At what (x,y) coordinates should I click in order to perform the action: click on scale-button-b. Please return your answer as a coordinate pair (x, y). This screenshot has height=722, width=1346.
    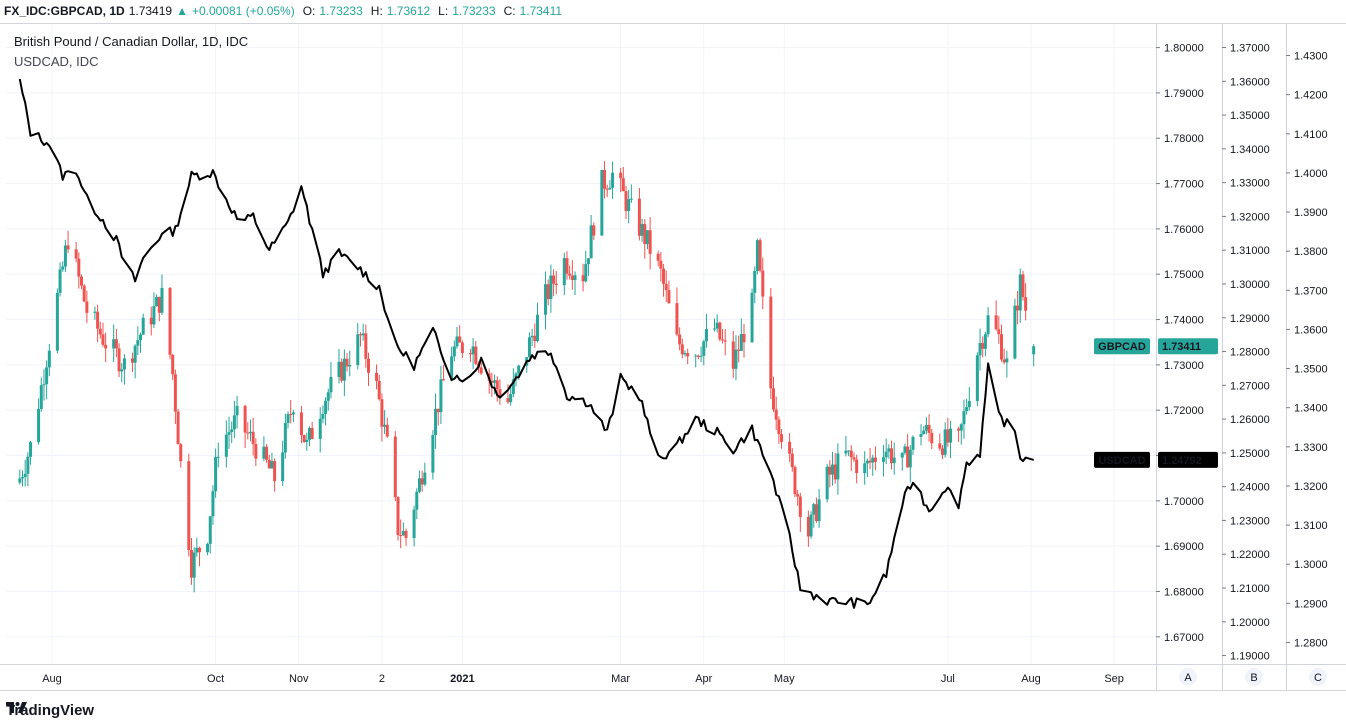
    Looking at the image, I should click on (1254, 677).